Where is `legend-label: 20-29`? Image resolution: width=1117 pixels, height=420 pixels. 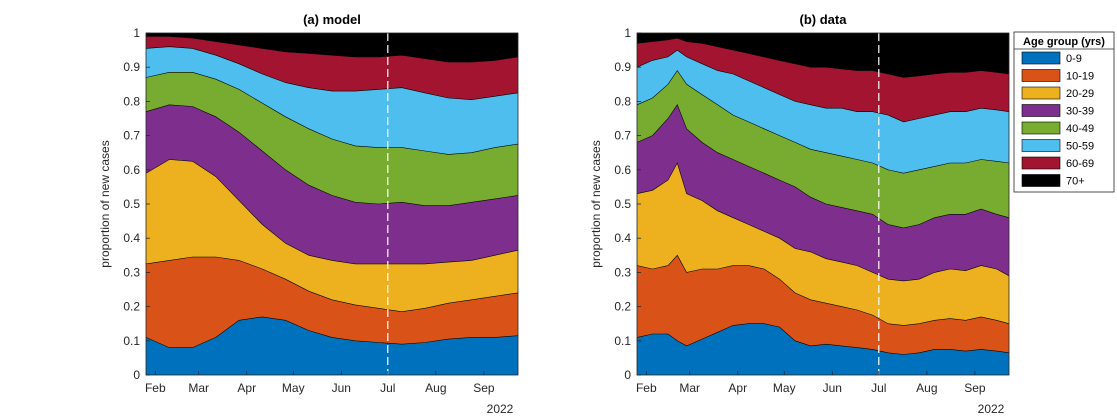 legend-label: 20-29 is located at coordinates (1080, 94).